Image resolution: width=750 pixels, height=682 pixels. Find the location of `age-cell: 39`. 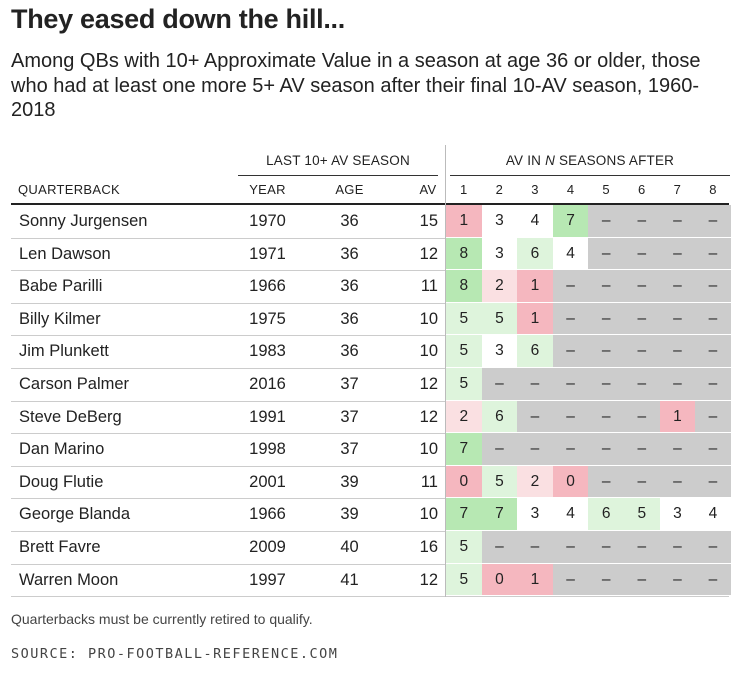

age-cell: 39 is located at coordinates (349, 481).